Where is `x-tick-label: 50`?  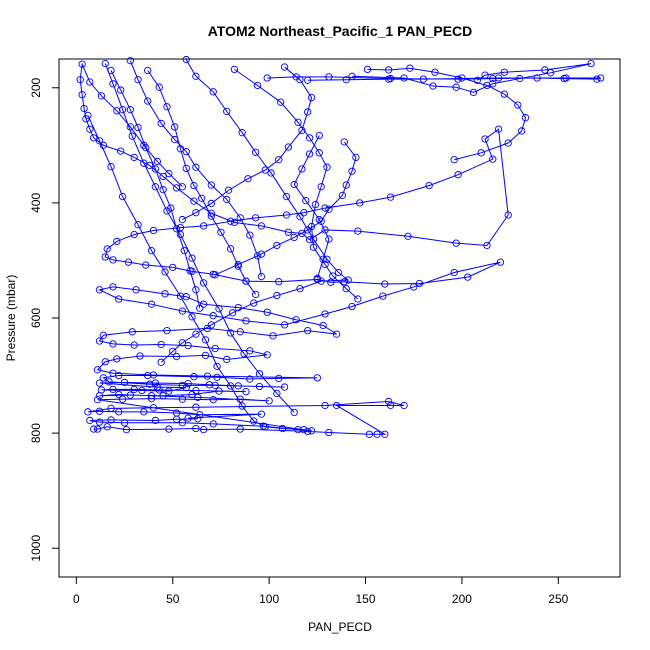 x-tick-label: 50 is located at coordinates (173, 599).